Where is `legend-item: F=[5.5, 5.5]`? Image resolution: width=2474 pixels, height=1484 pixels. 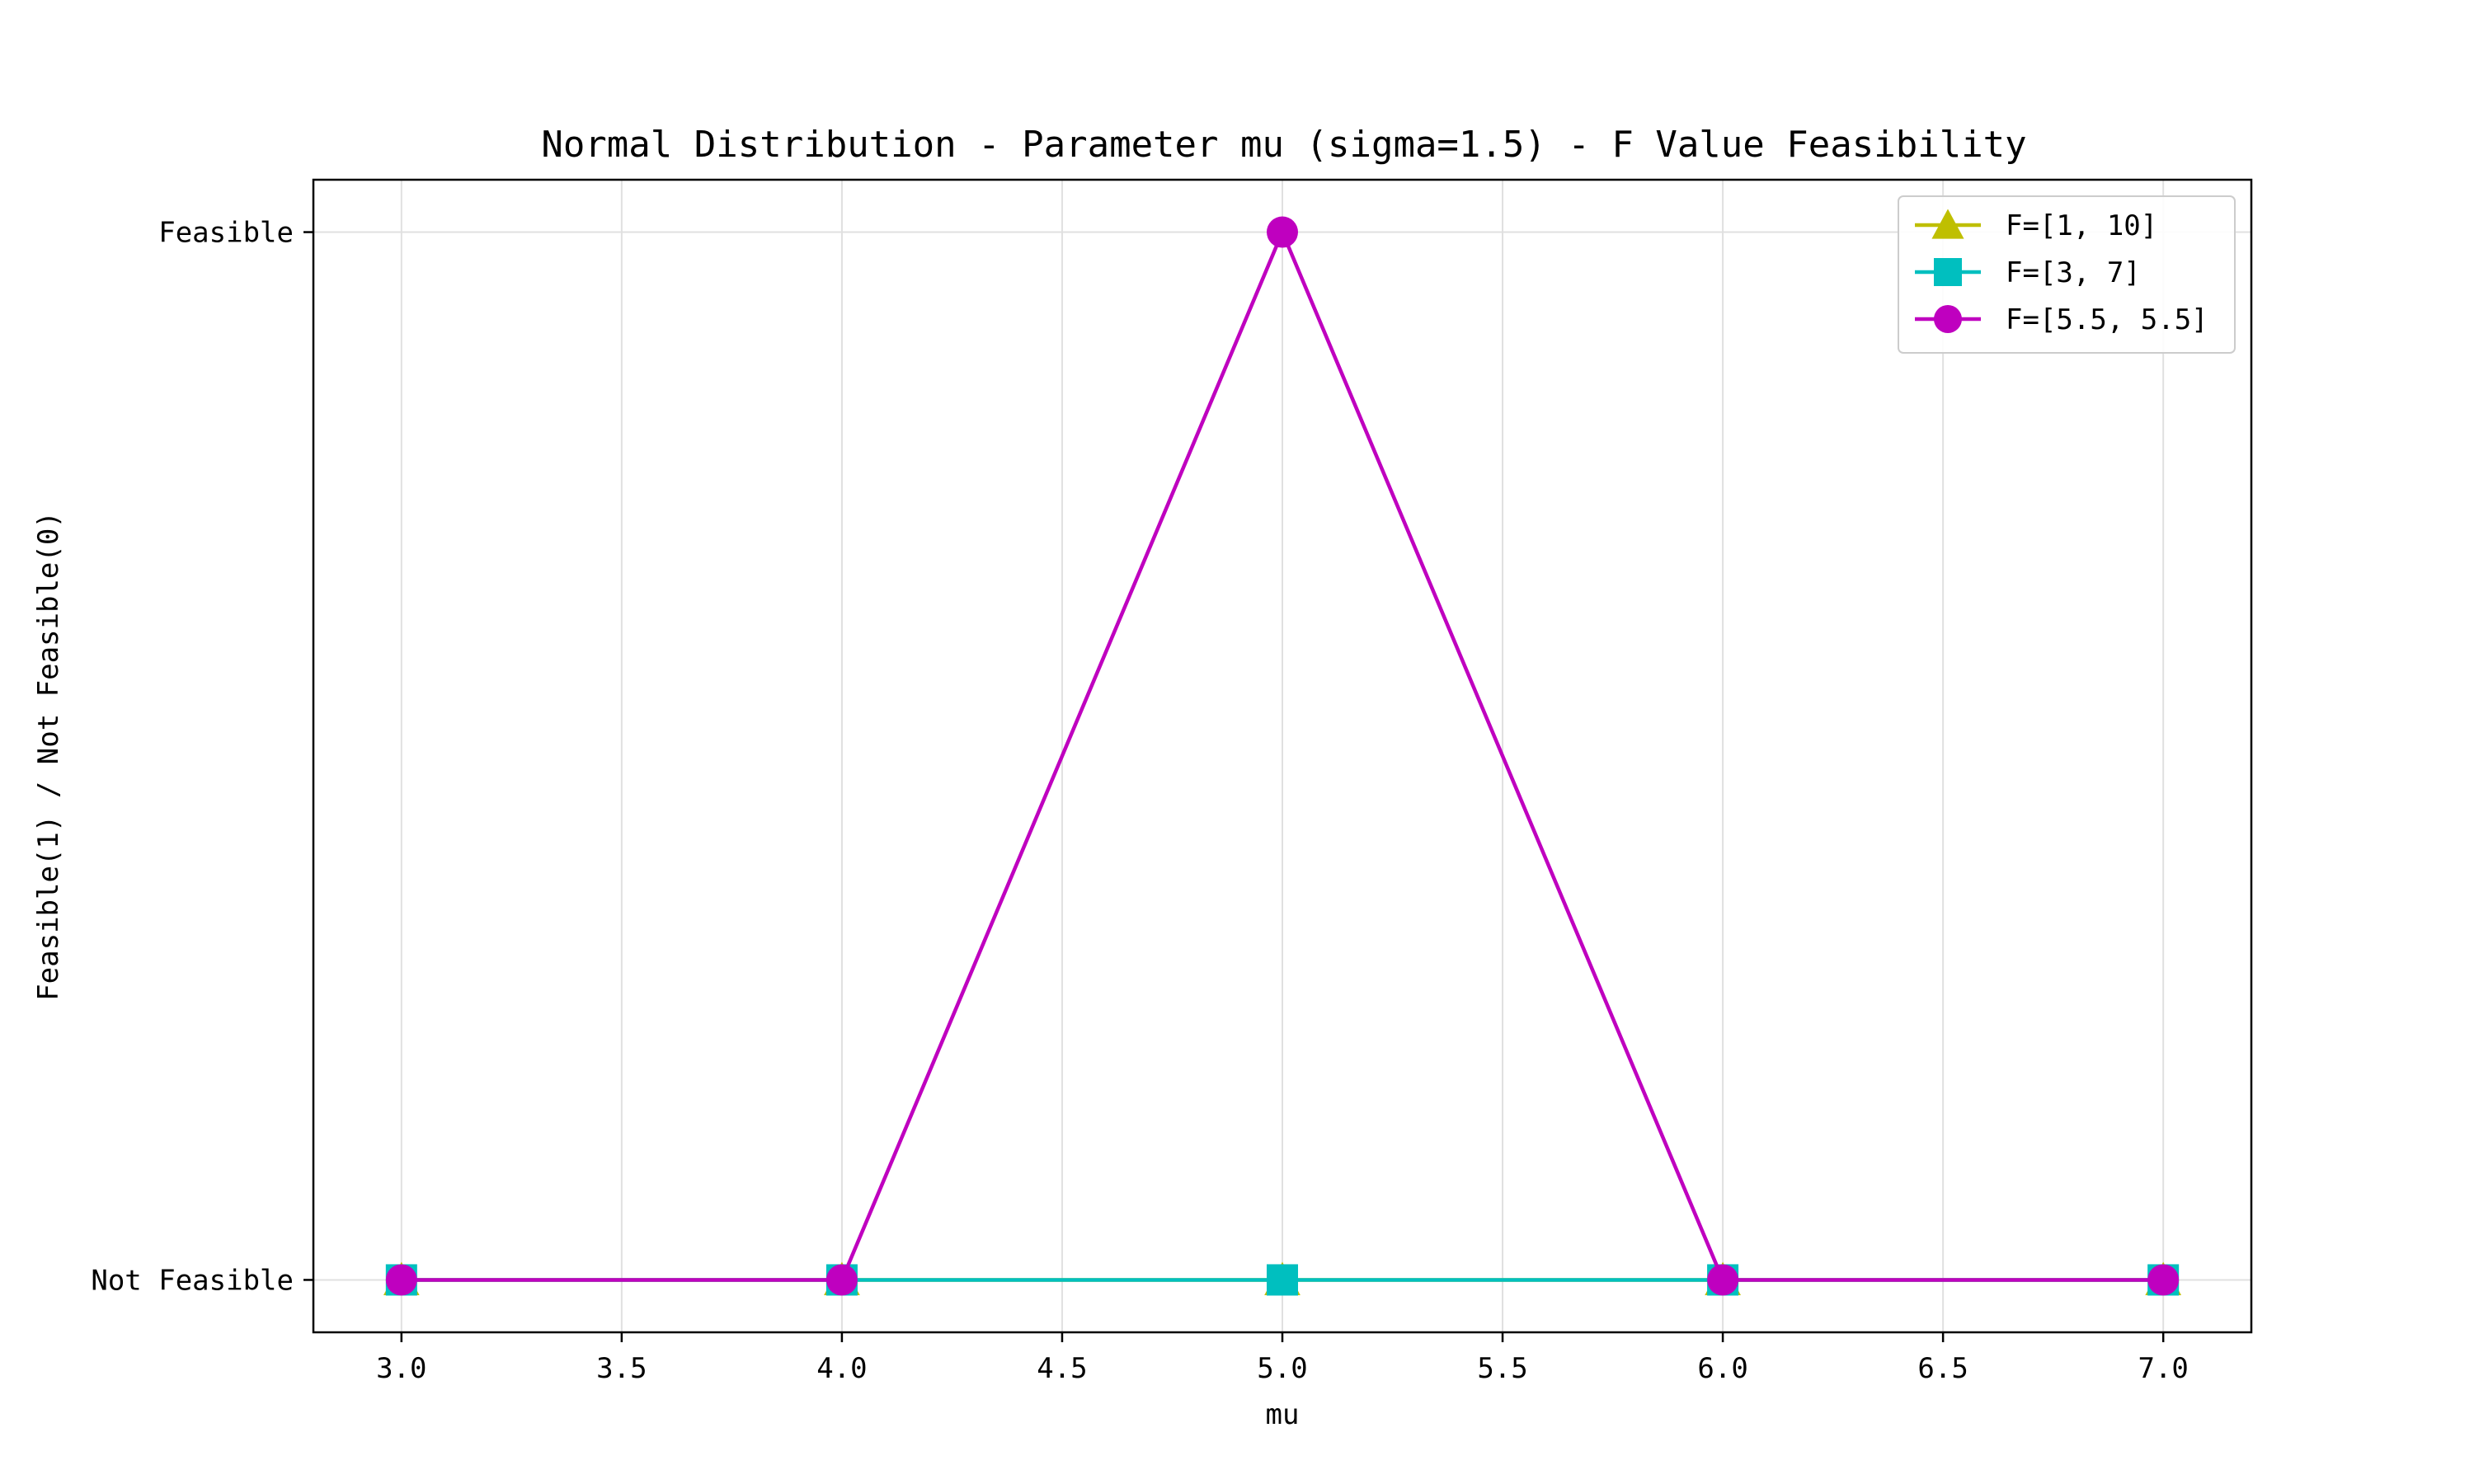 legend-item: F=[5.5, 5.5] is located at coordinates (2061, 319).